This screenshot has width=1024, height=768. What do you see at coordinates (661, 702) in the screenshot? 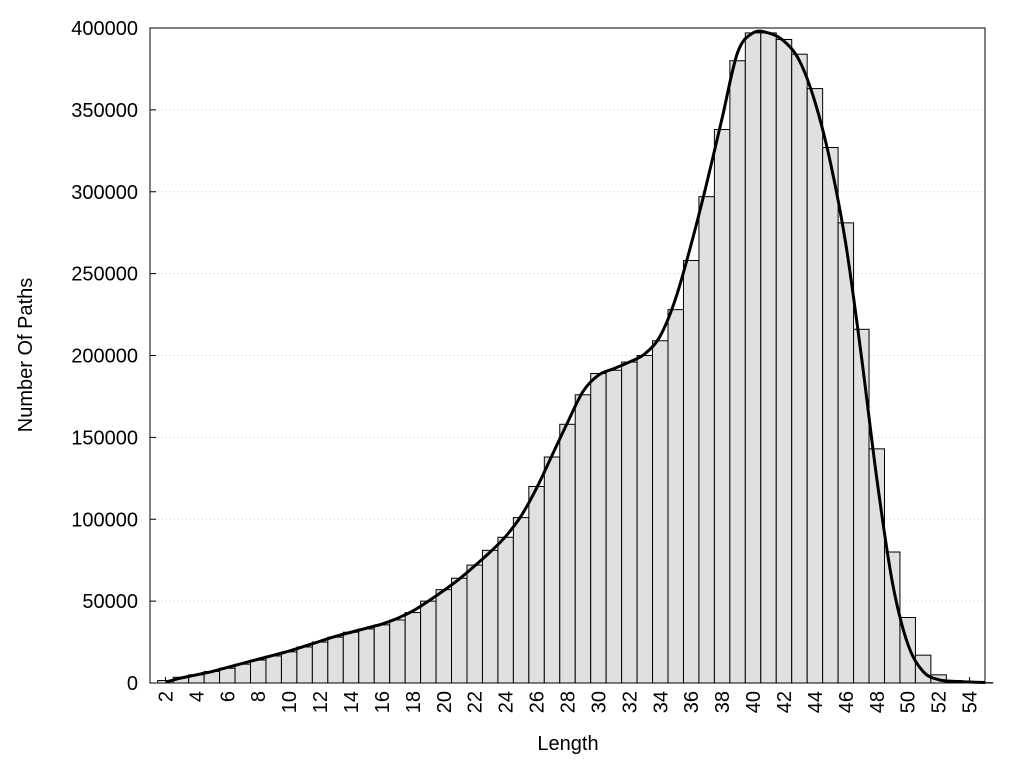
I see `x-tick-label: 34` at bounding box center [661, 702].